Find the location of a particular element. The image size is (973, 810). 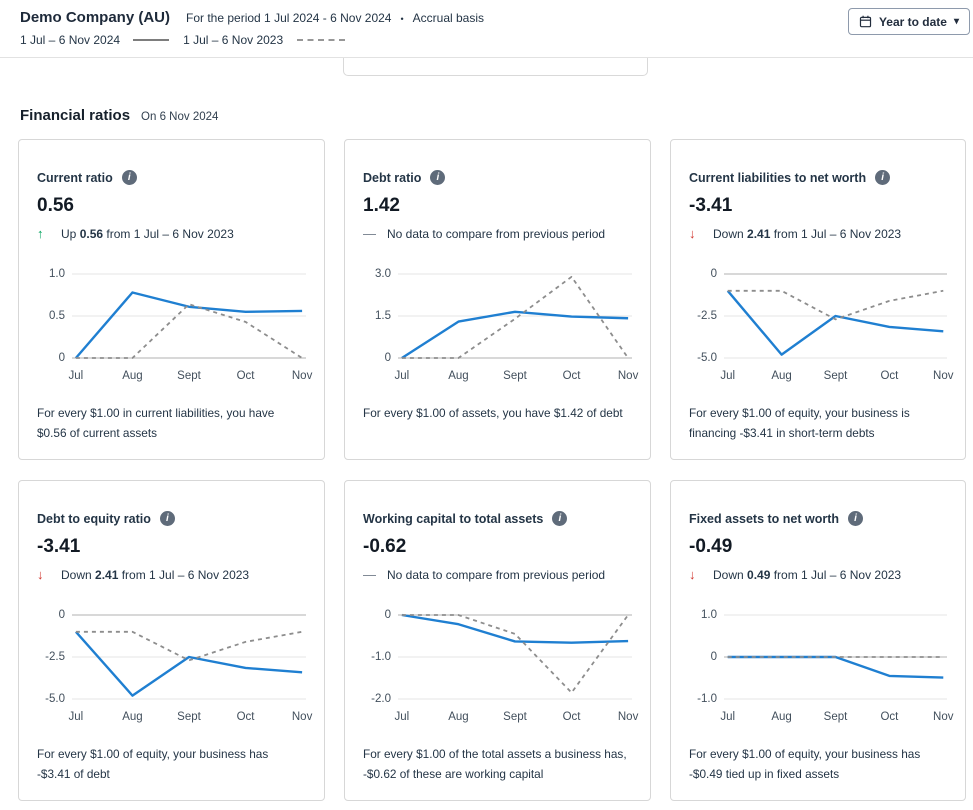

chart-legend: 1 Jul – 6 Nov 2024 1 Jul – 6 Nov 2023 is located at coordinates (189, 40).